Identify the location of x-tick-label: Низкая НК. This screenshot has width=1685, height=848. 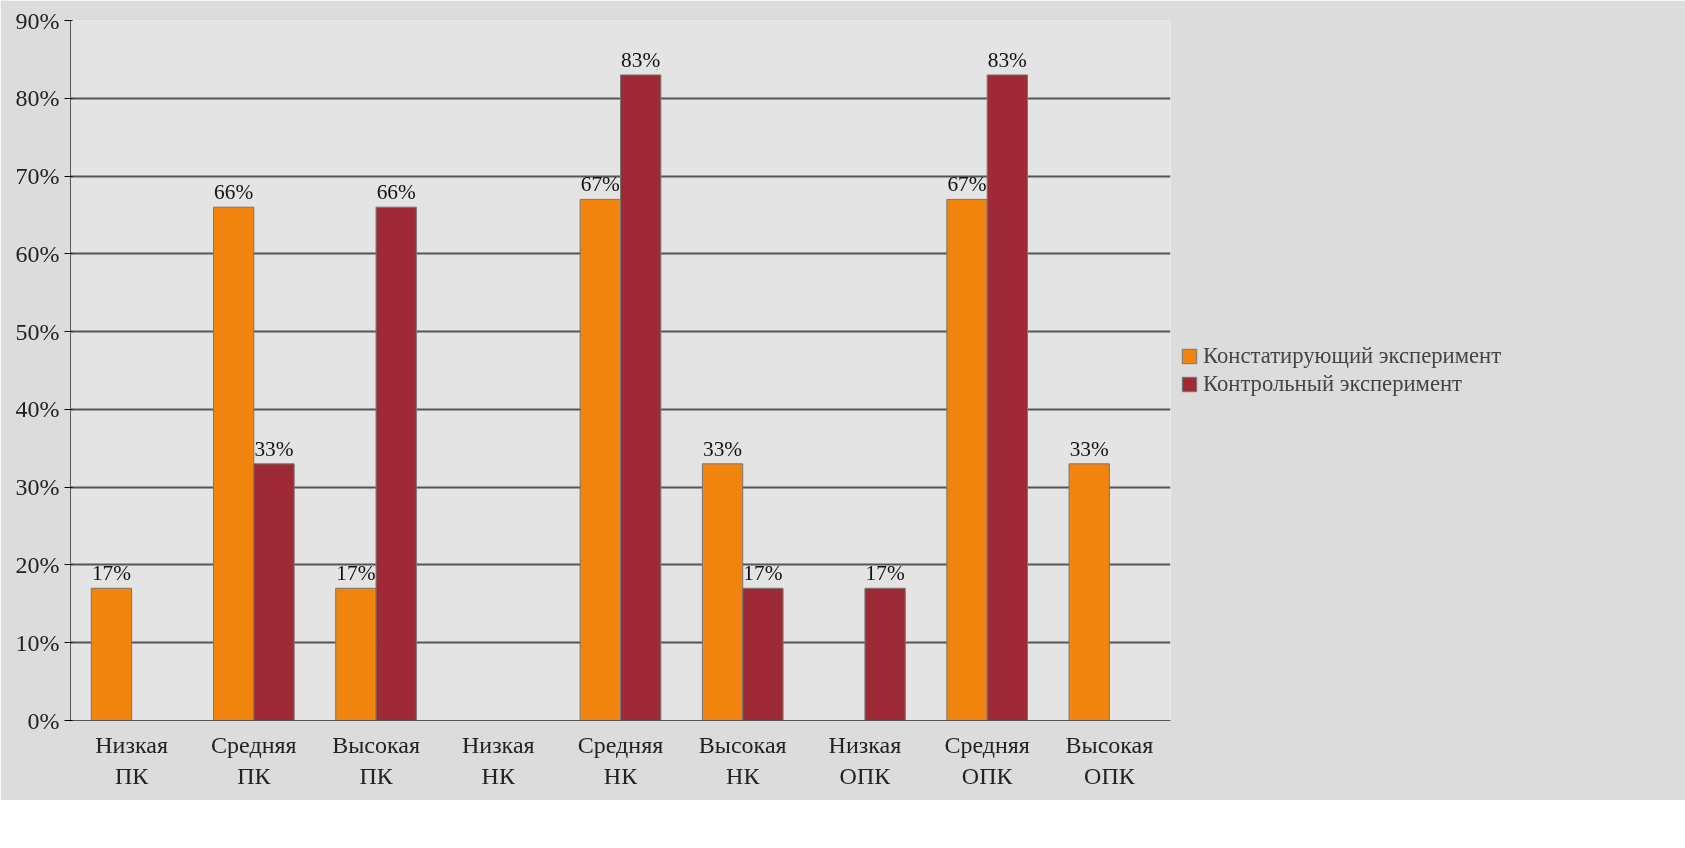
(498, 760).